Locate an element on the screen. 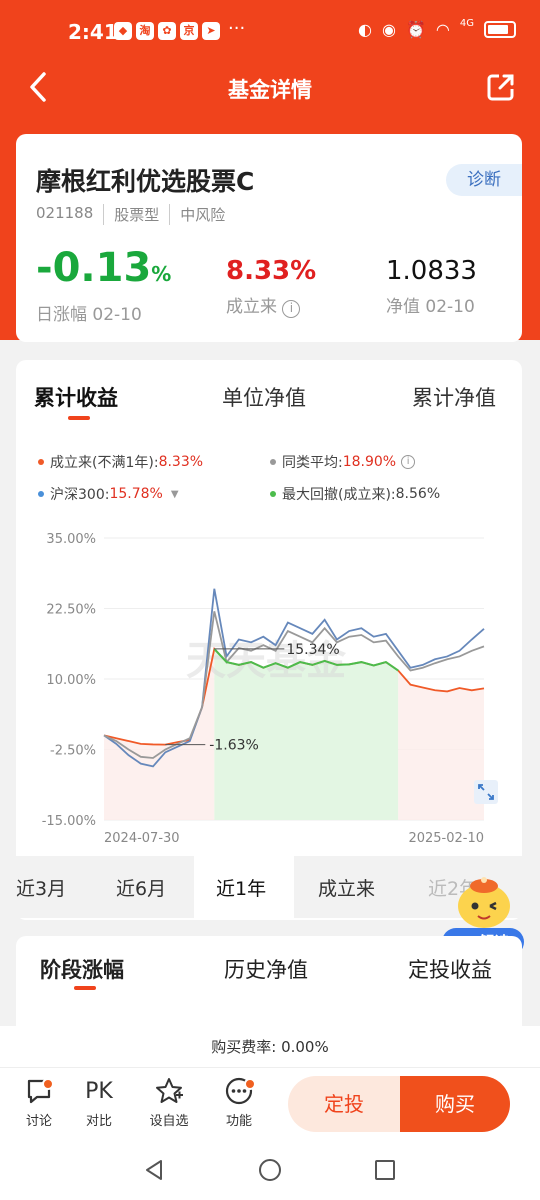  back-icon is located at coordinates (38, 91).